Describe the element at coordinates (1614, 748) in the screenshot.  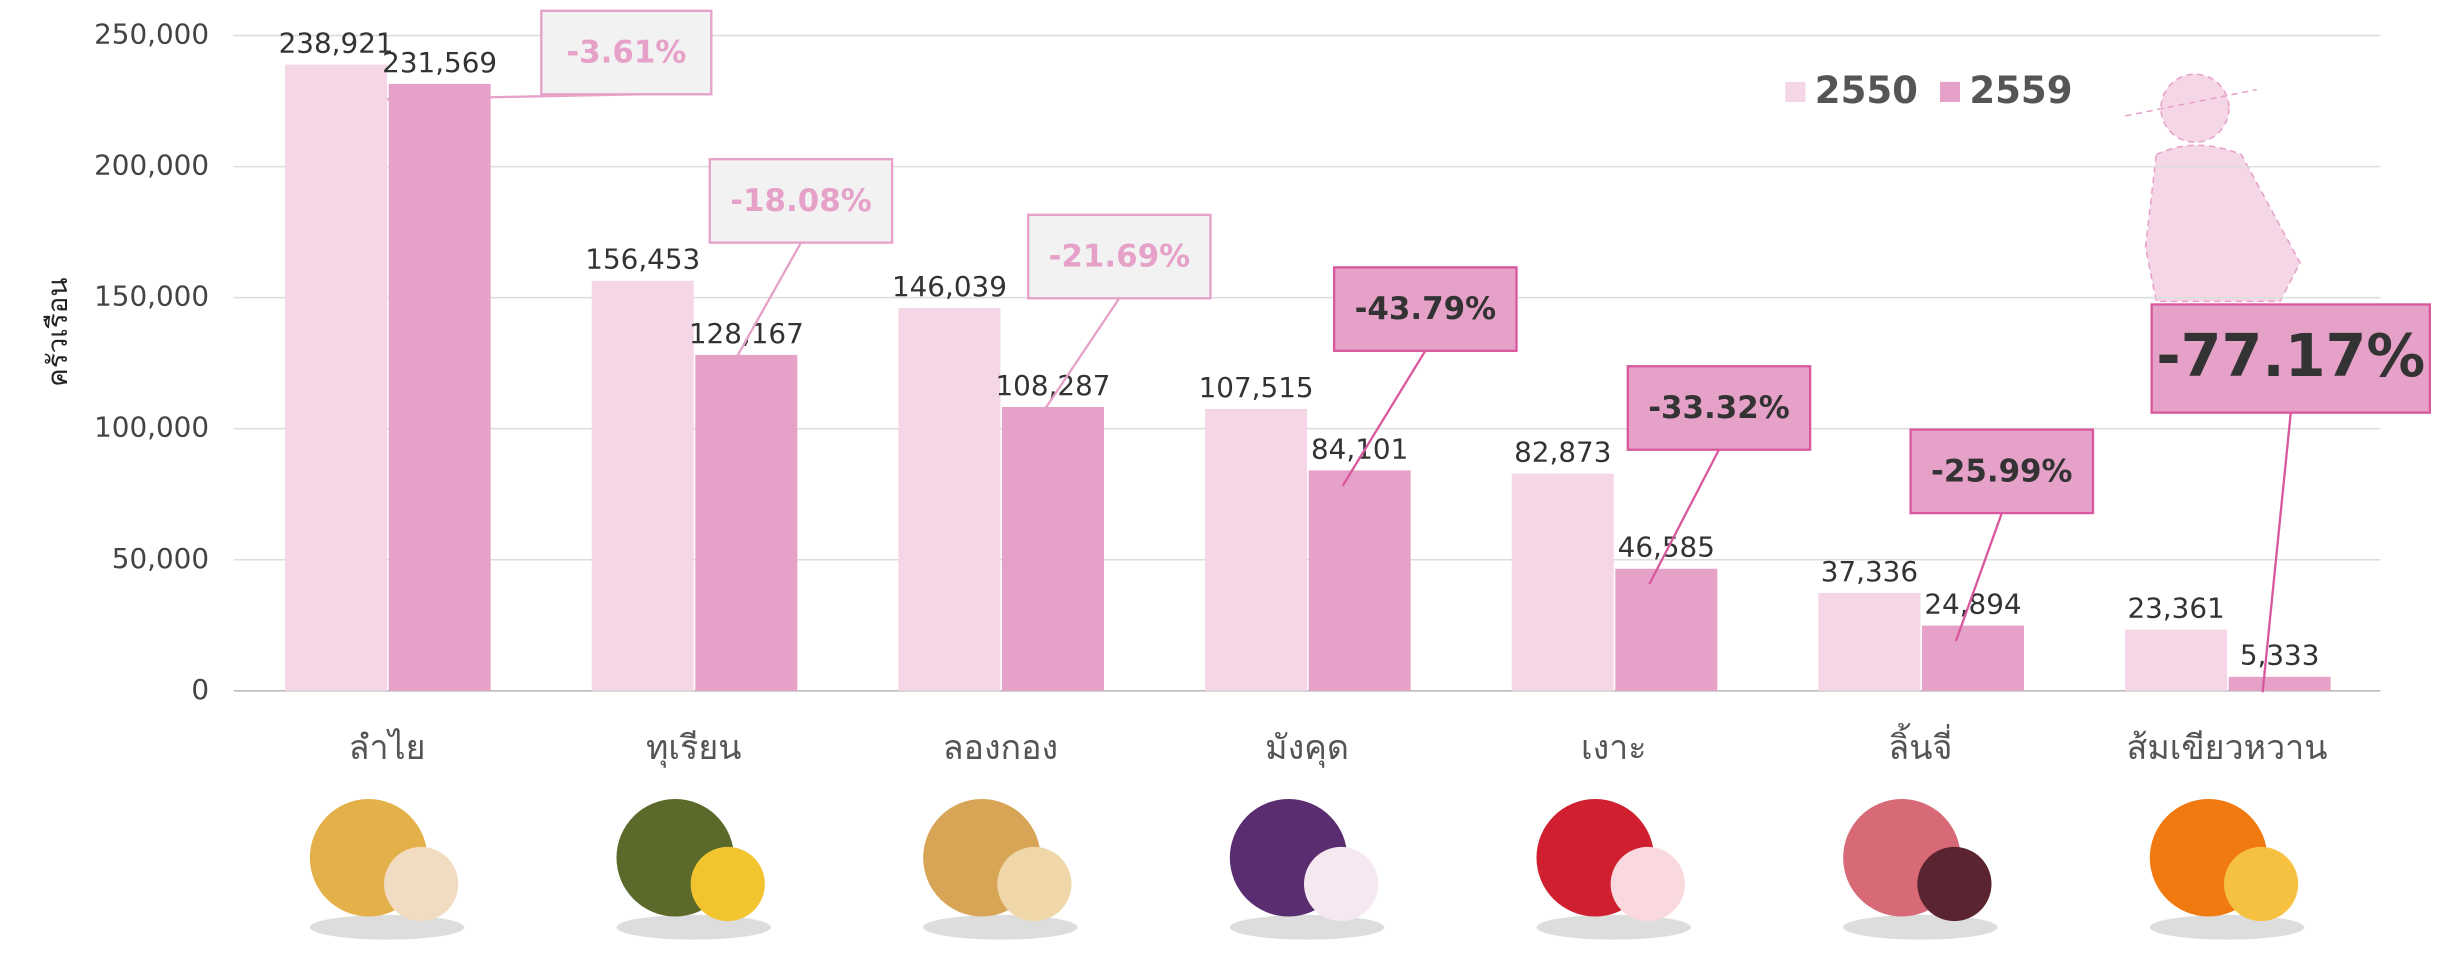
I see `x-tick-label: เงาะ` at that location.